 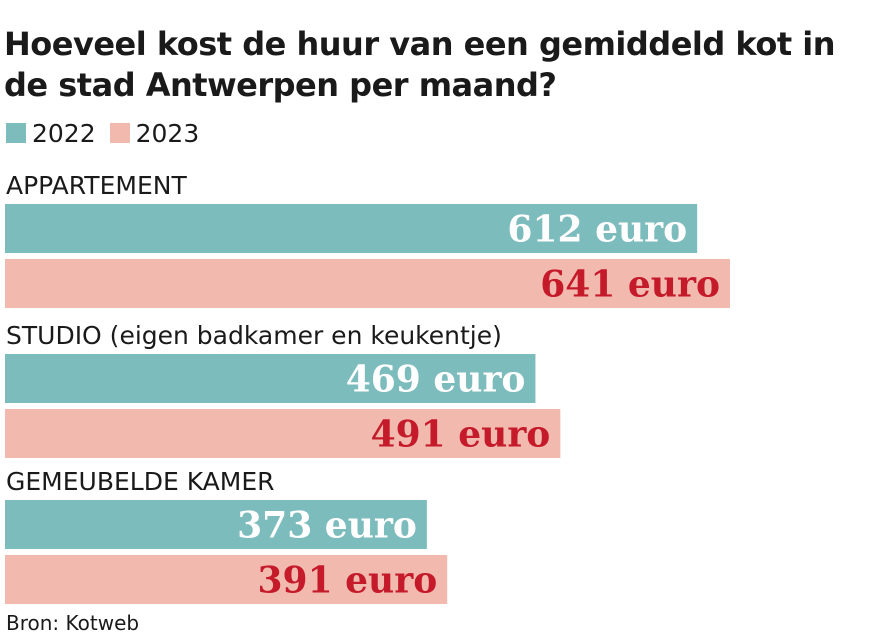 I want to click on legend-swatch-2023, so click(x=119, y=133).